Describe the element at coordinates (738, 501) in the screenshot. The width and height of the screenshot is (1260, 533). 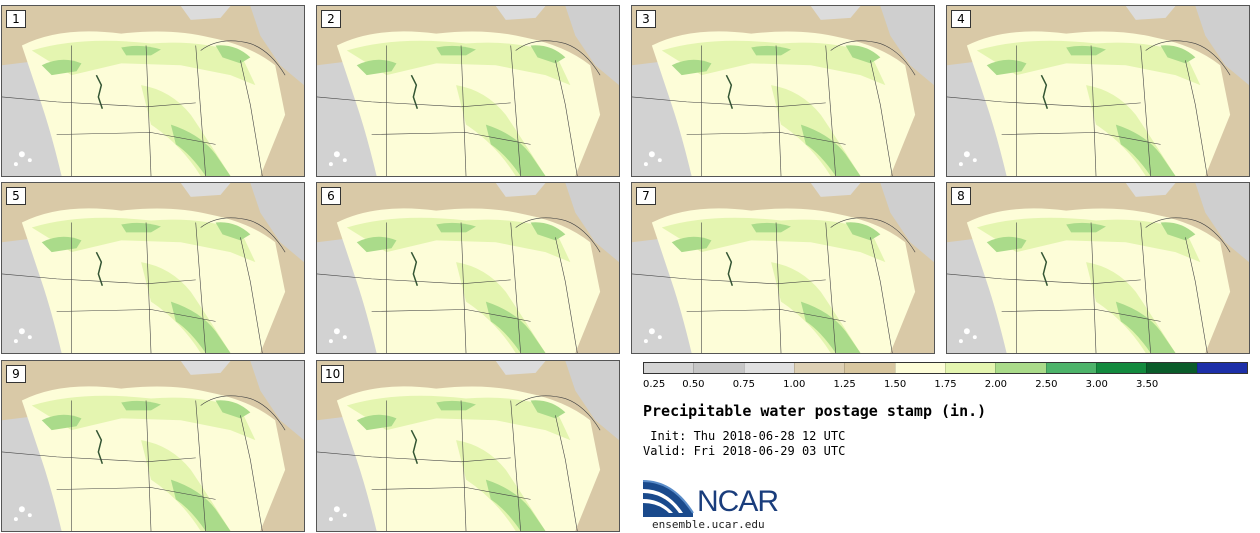
I see `ncar-logo-text: NCAR` at that location.